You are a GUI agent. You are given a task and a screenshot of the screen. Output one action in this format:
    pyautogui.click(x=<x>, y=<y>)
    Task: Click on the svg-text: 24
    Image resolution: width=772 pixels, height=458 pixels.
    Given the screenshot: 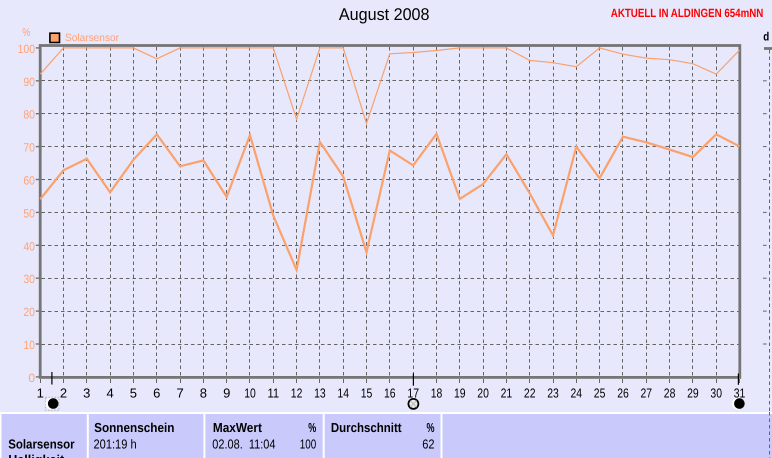 What is the action you would take?
    pyautogui.click(x=577, y=392)
    